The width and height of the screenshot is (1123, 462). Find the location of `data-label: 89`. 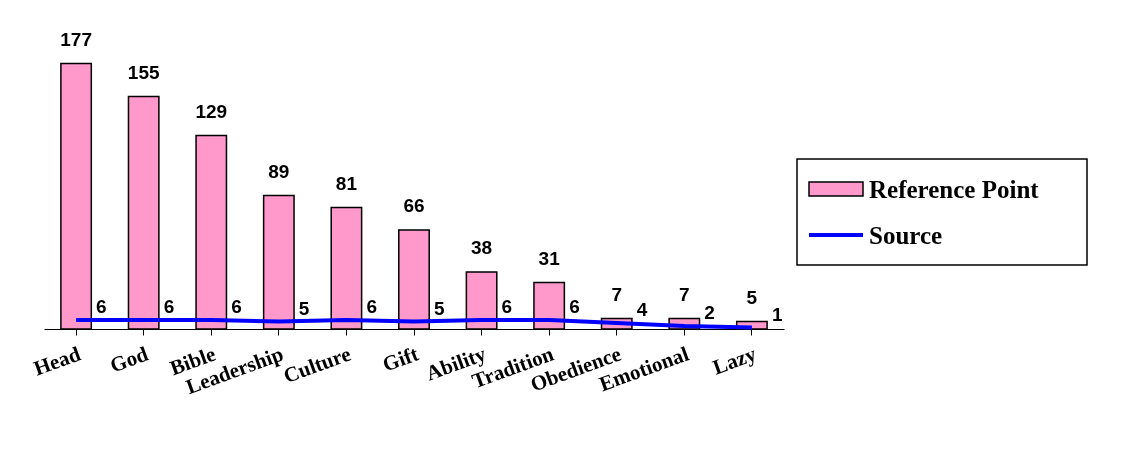

data-label: 89 is located at coordinates (279, 171).